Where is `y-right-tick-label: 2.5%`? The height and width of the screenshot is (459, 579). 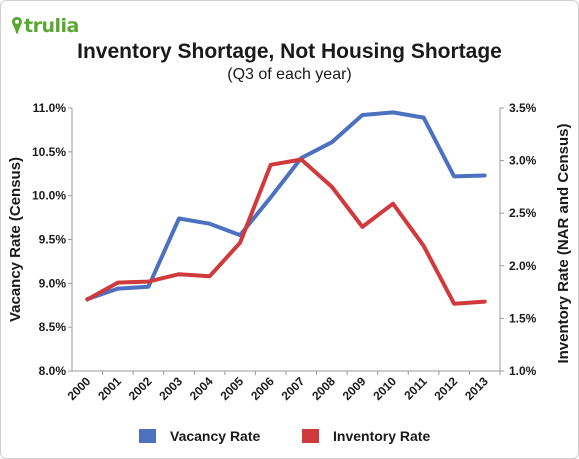
y-right-tick-label: 2.5% is located at coordinates (523, 213).